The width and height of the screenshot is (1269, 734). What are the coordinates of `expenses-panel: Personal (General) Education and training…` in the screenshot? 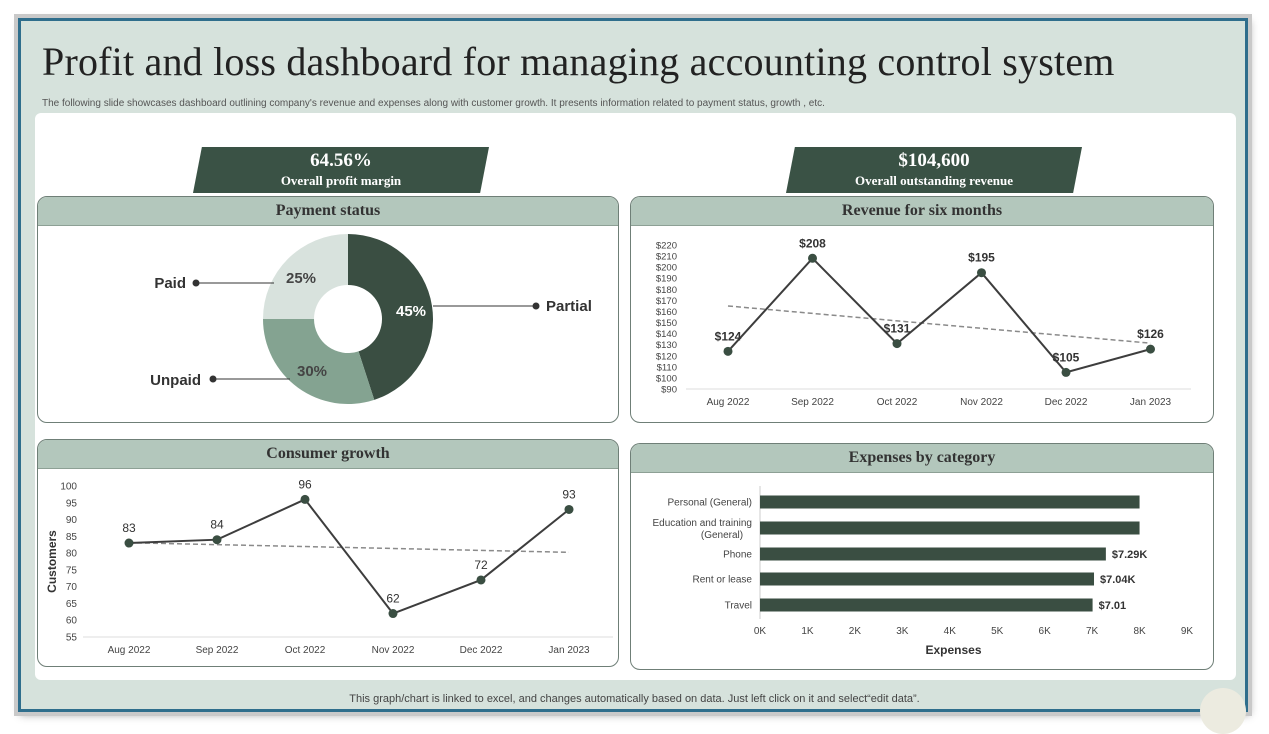 It's located at (922, 556).